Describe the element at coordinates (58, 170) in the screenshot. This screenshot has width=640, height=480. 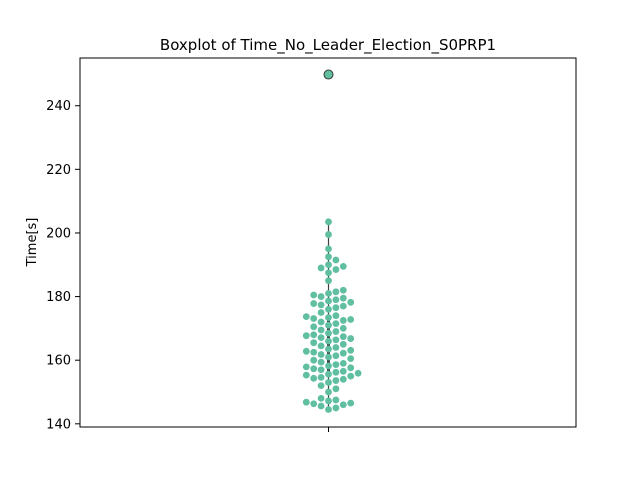
I see `y-tick-label: 220` at that location.